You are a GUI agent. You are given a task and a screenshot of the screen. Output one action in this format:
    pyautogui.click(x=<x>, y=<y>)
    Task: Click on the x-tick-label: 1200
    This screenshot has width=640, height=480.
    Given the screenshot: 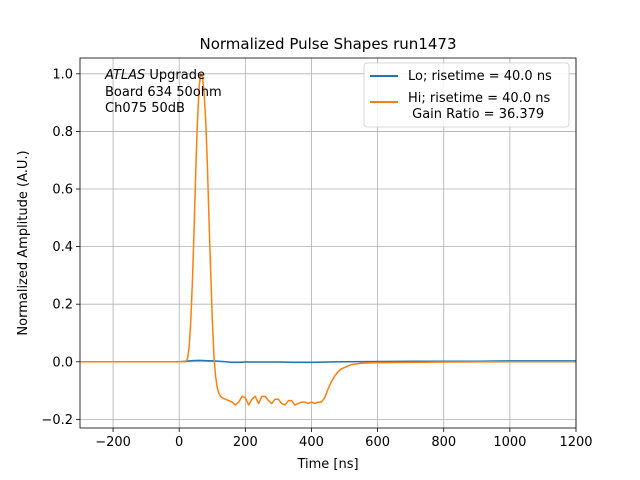 What is the action you would take?
    pyautogui.click(x=575, y=442)
    